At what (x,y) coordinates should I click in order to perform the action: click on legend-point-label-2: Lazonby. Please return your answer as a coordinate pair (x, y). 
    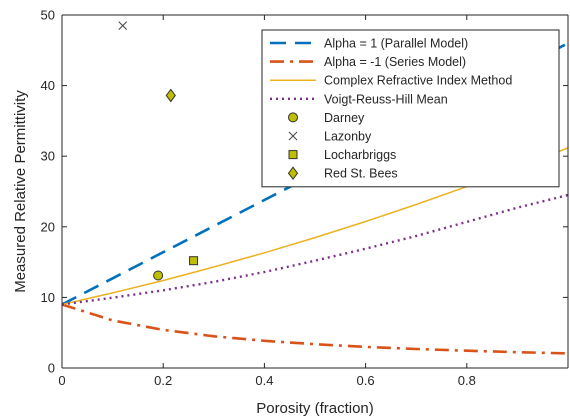
    Looking at the image, I should click on (348, 137).